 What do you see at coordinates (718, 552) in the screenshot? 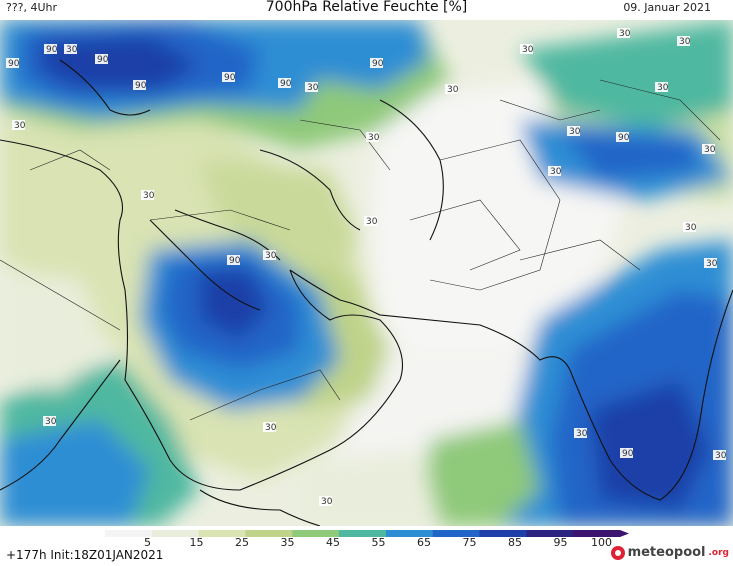
I see `logo-suffix: .org` at bounding box center [718, 552].